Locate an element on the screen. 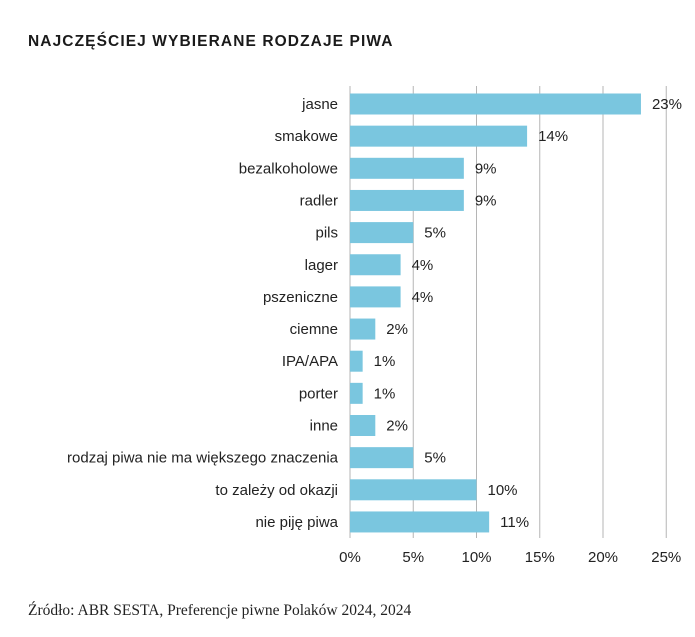 Image resolution: width=695 pixels, height=637 pixels. category-label: porter is located at coordinates (318, 393).